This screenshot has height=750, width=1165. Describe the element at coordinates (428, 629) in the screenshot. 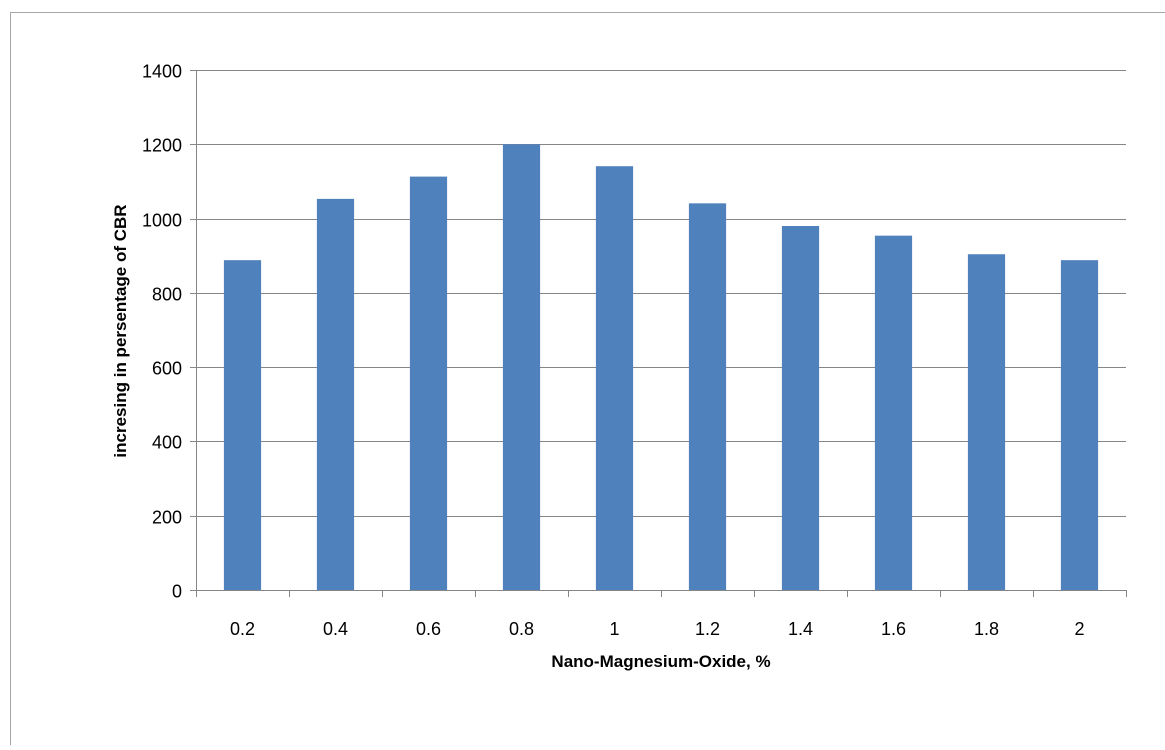

I see `x-tick-label: 0.6` at that location.